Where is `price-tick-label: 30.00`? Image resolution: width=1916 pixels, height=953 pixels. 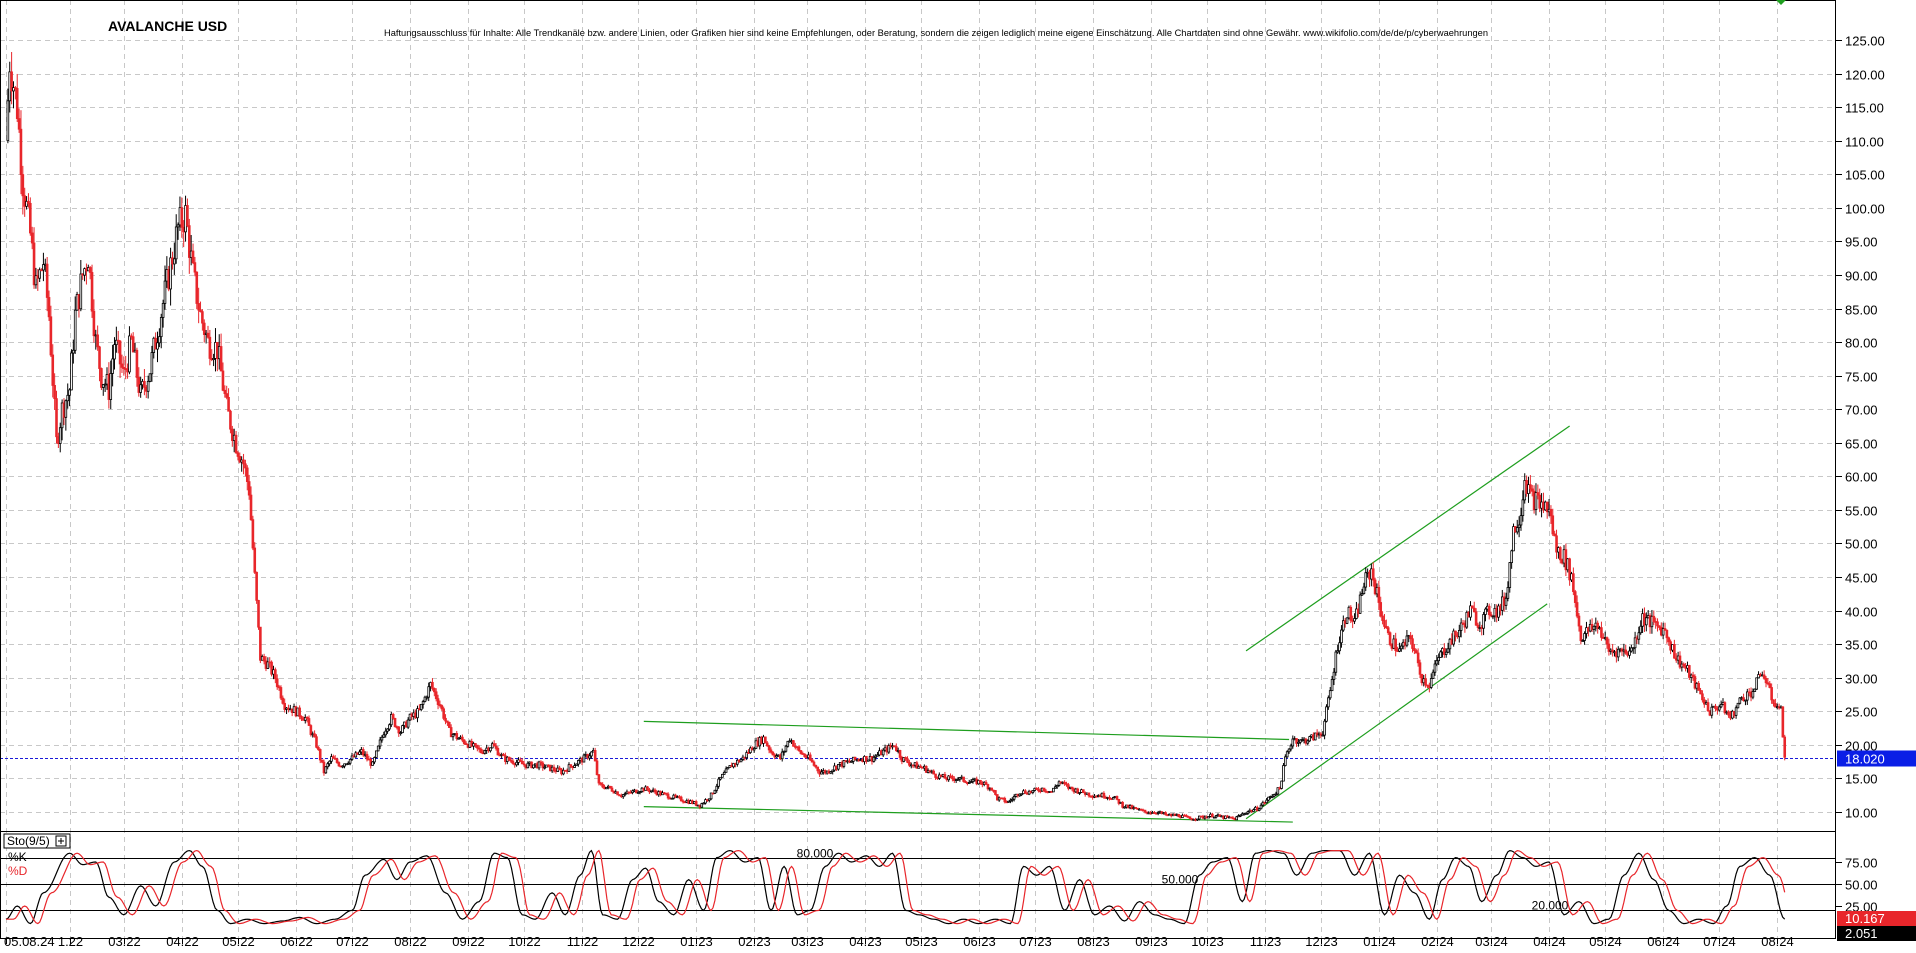 price-tick-label: 30.00 is located at coordinates (1861, 679).